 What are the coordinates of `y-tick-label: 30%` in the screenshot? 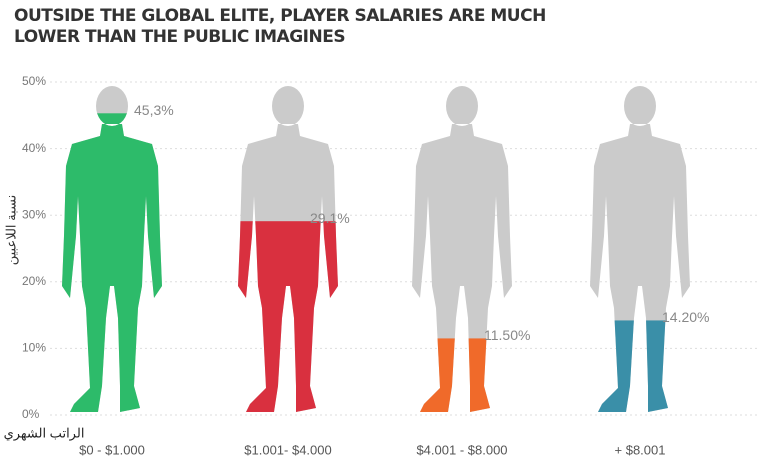 It's located at (34, 214).